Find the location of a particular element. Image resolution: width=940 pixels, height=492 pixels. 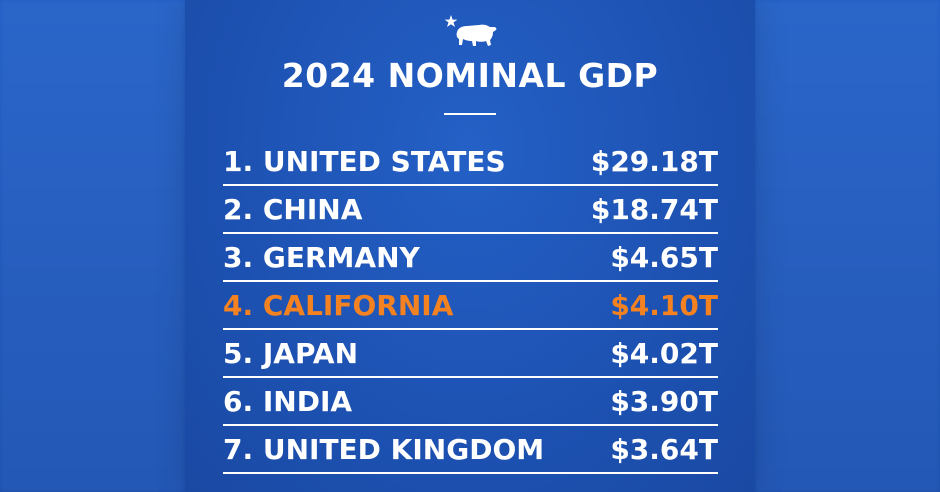

country-label: 7. UNITED KINGDOM is located at coordinates (384, 449).